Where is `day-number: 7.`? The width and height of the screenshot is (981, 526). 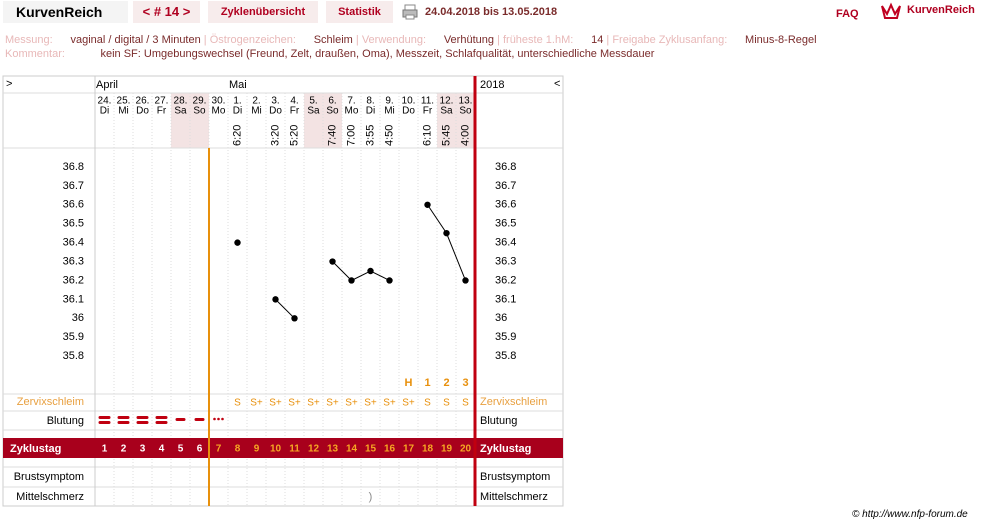
day-number: 7. is located at coordinates (351, 101).